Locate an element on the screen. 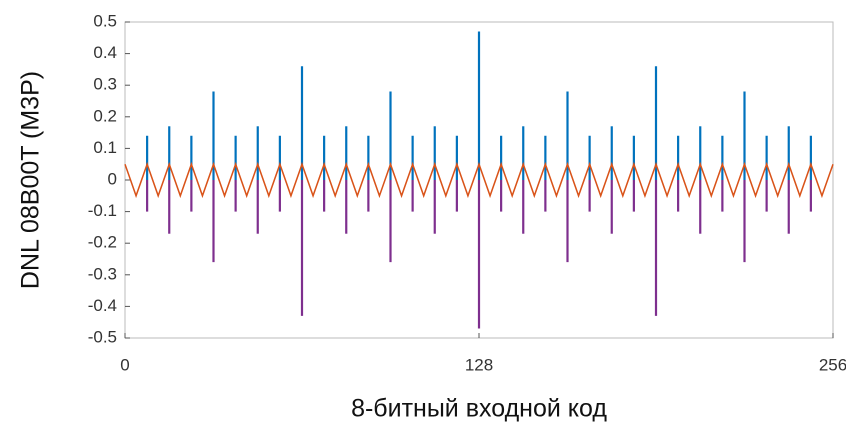 The height and width of the screenshot is (432, 846). y-tick-label: 0.2 is located at coordinates (105, 115).